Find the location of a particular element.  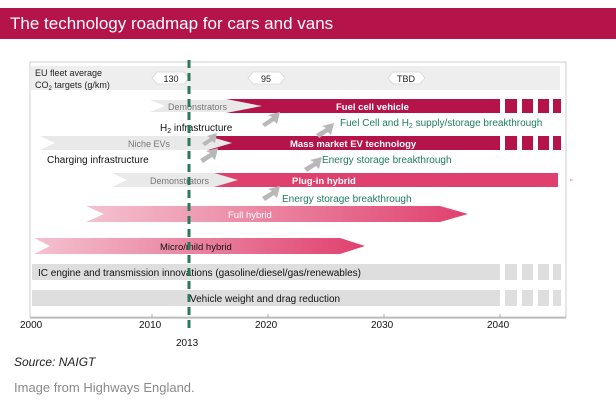

energy-storage-label-1: Energy storage breakthrough is located at coordinates (387, 160).